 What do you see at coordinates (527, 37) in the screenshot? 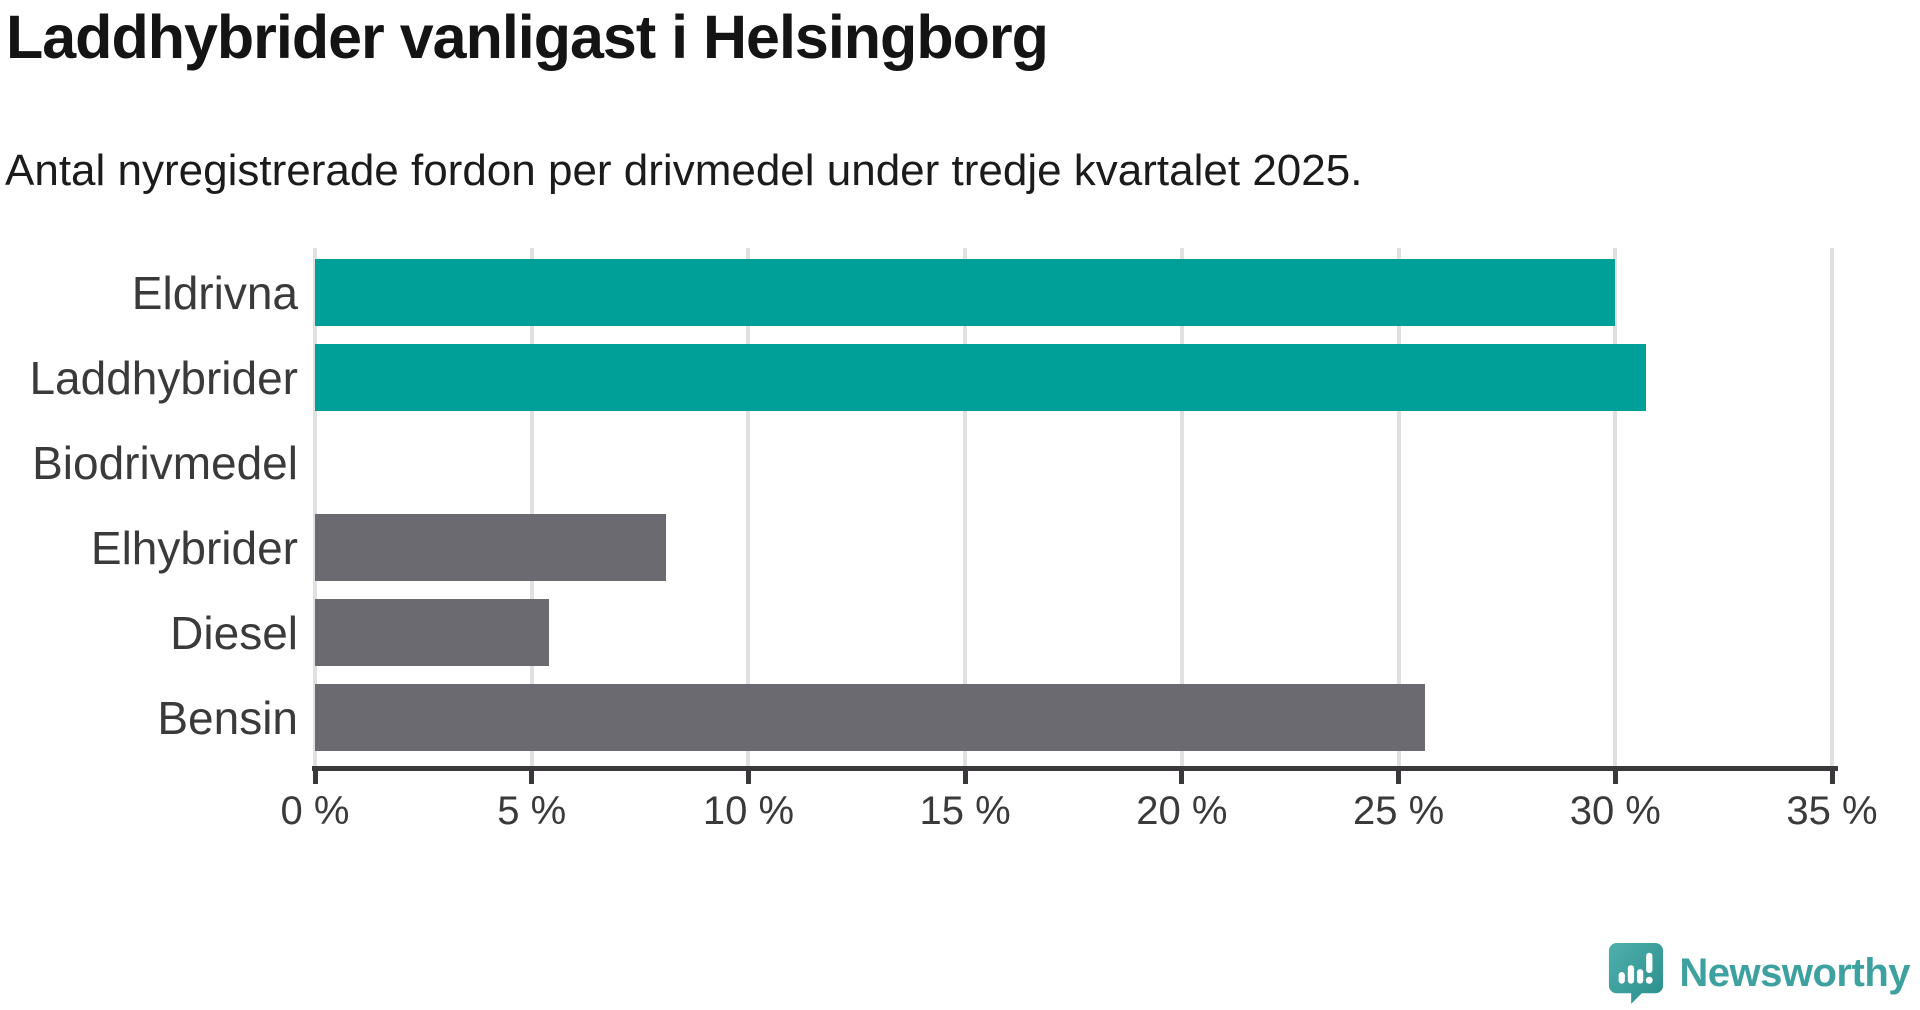
I see `chart-title: Laddhybrider vanligast i Helsingborg` at bounding box center [527, 37].